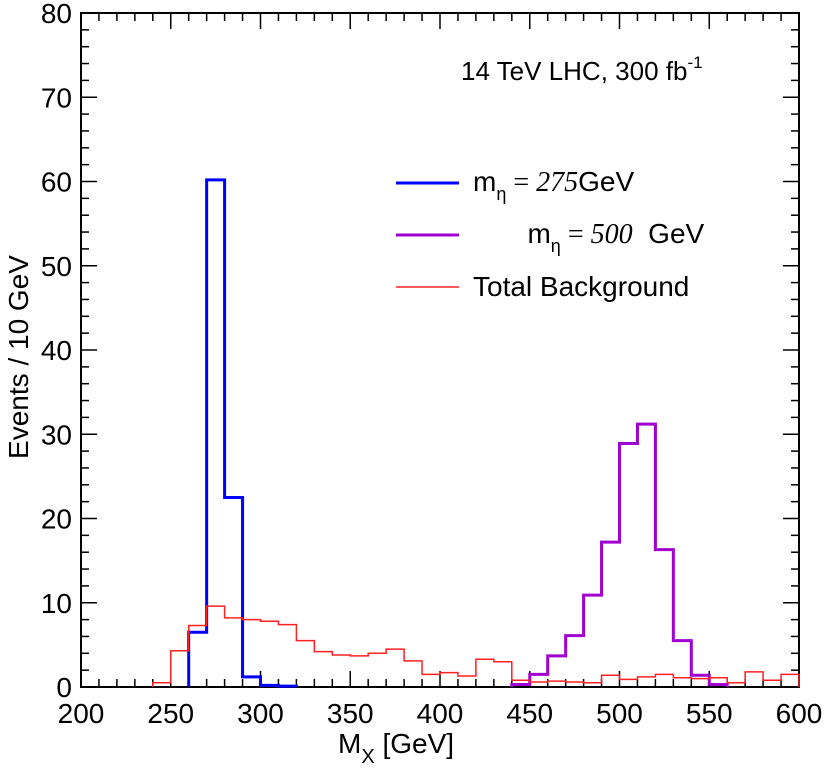 The height and width of the screenshot is (772, 830). What do you see at coordinates (350, 713) in the screenshot?
I see `x-tick-label: 350` at bounding box center [350, 713].